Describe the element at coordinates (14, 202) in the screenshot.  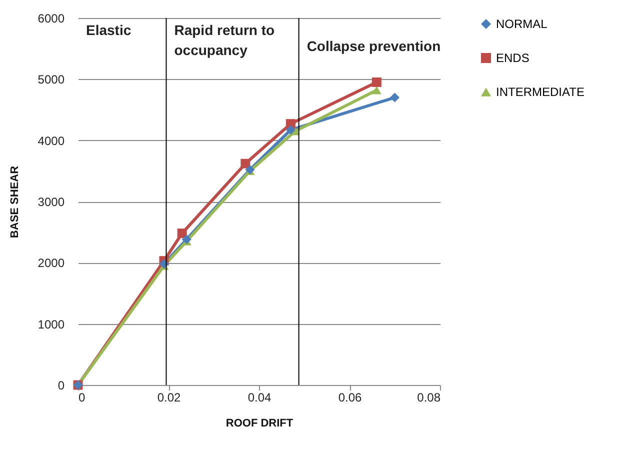
I see `y-axis-title: BASE SHEAR` at that location.